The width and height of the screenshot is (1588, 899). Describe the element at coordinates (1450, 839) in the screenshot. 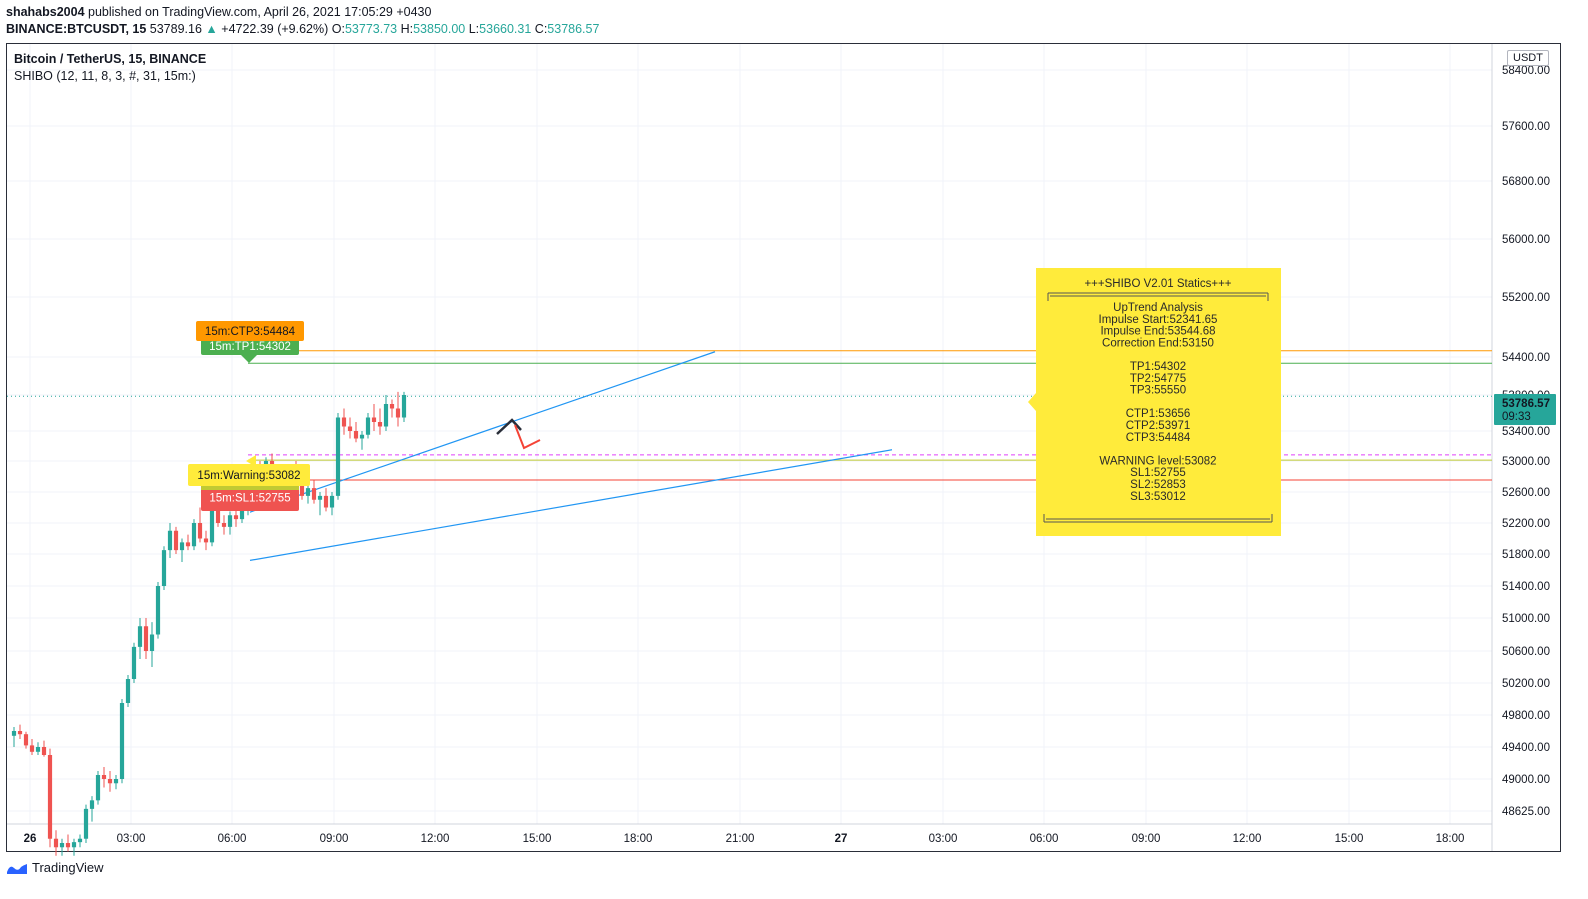

I see `time-tick-label: 18:00` at that location.